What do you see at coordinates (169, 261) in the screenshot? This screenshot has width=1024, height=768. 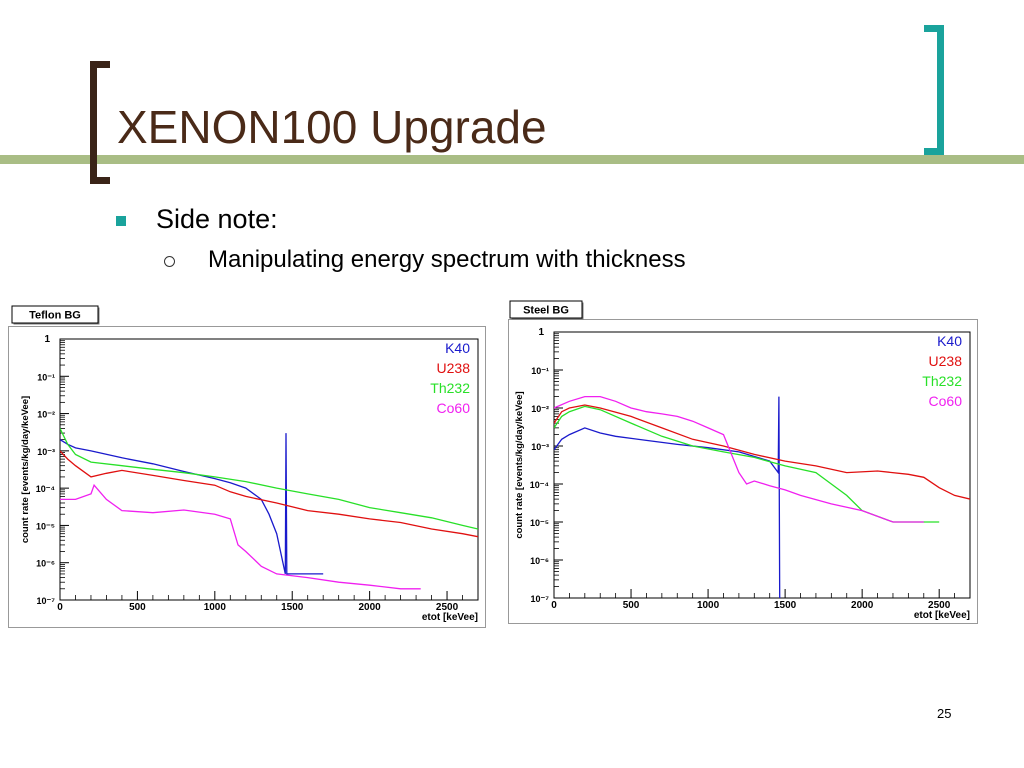 I see `circle-bullet-icon` at bounding box center [169, 261].